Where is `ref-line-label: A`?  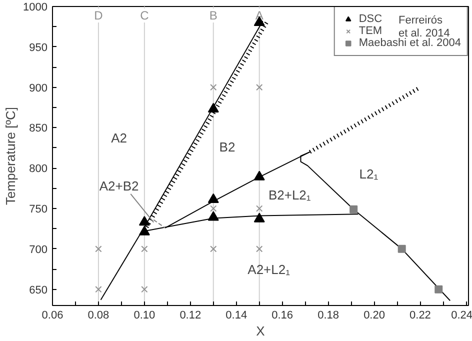 ref-line-label: A is located at coordinates (259, 15).